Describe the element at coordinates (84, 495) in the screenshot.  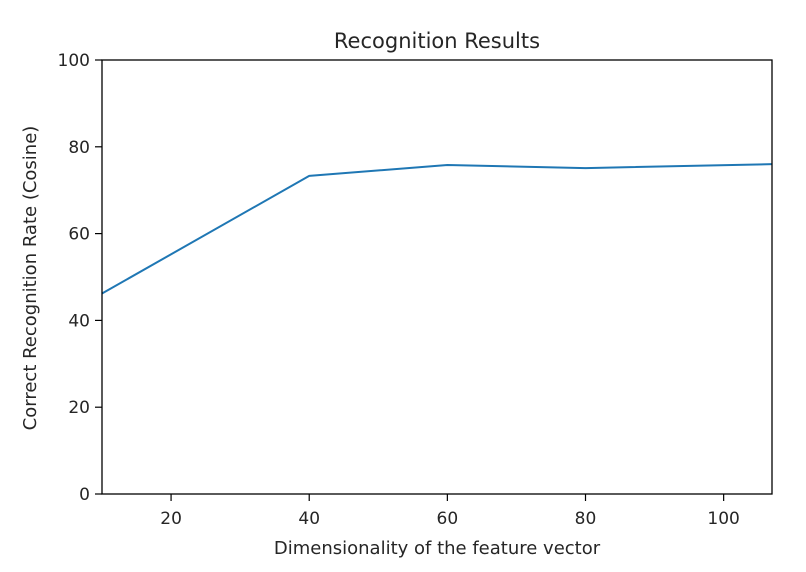
I see `y-tick-label: 0` at that location.